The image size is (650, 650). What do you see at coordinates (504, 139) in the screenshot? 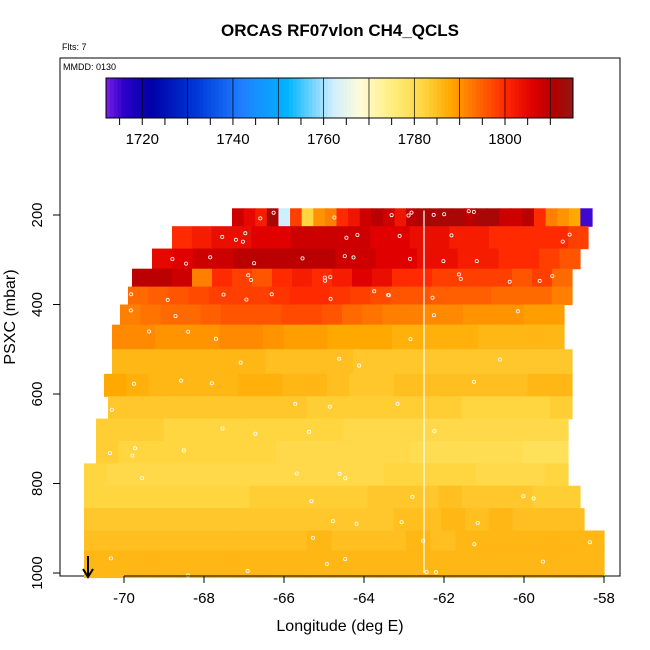
I see `colorbar-tick-label: 1800` at bounding box center [504, 139].